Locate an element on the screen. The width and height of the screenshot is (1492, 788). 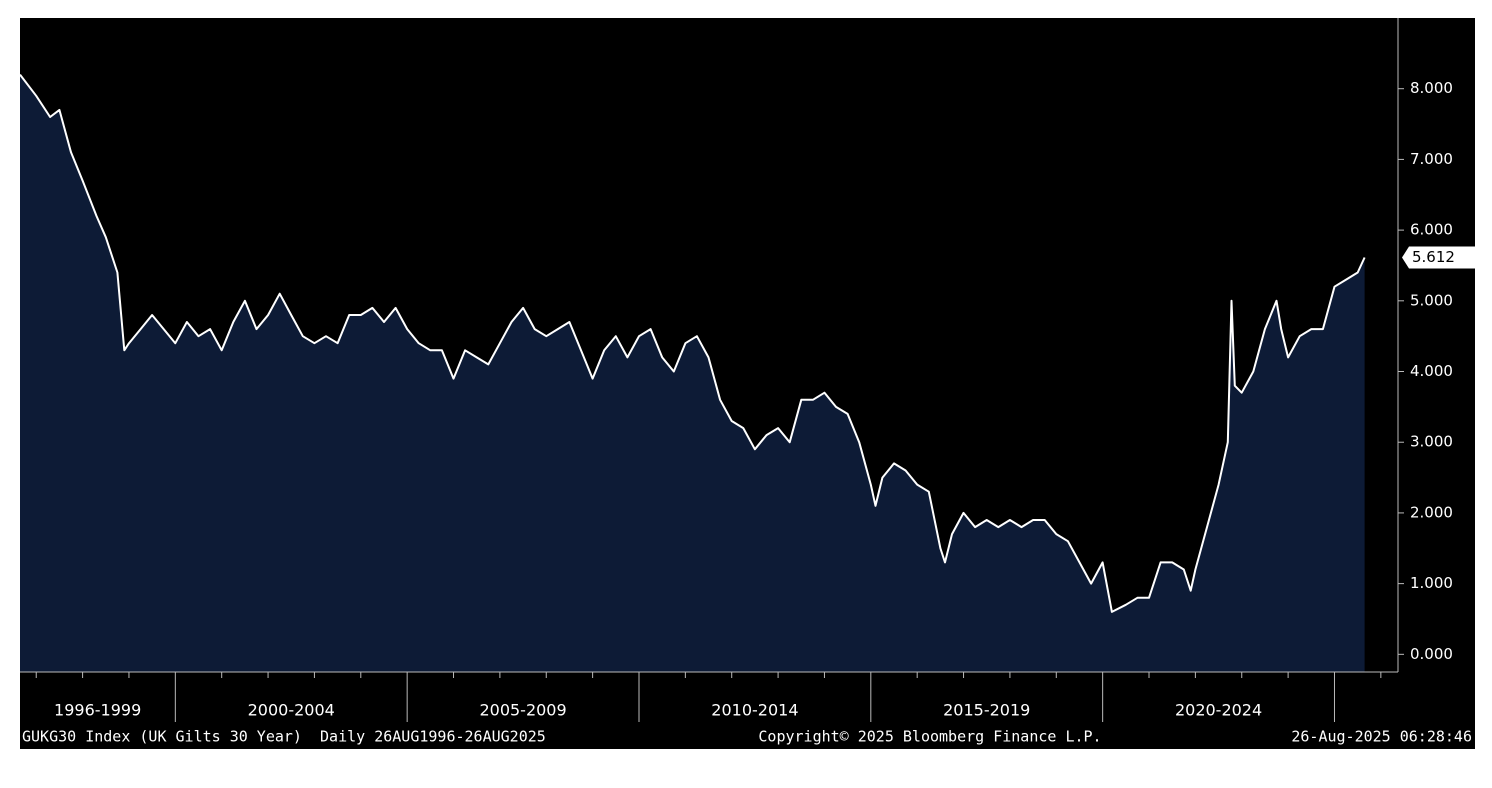
x-period-label: 2015-2019 is located at coordinates (986, 710).